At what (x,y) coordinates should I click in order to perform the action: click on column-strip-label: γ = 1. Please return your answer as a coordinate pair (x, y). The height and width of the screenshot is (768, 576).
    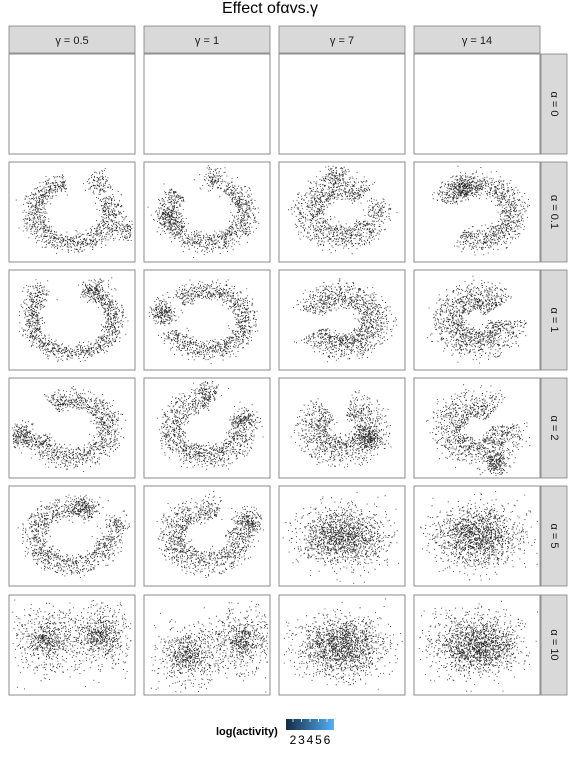
    Looking at the image, I should click on (207, 41).